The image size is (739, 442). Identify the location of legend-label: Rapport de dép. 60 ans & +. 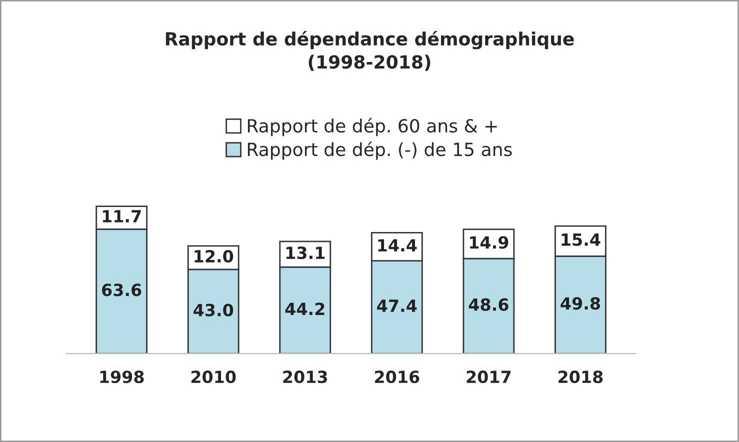
(372, 127).